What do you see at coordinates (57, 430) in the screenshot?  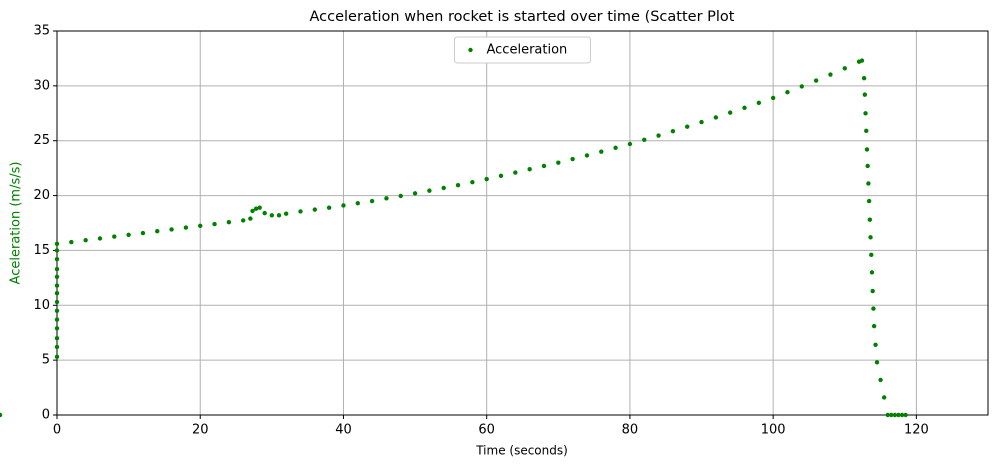 I see `x-tick-label: 0` at bounding box center [57, 430].